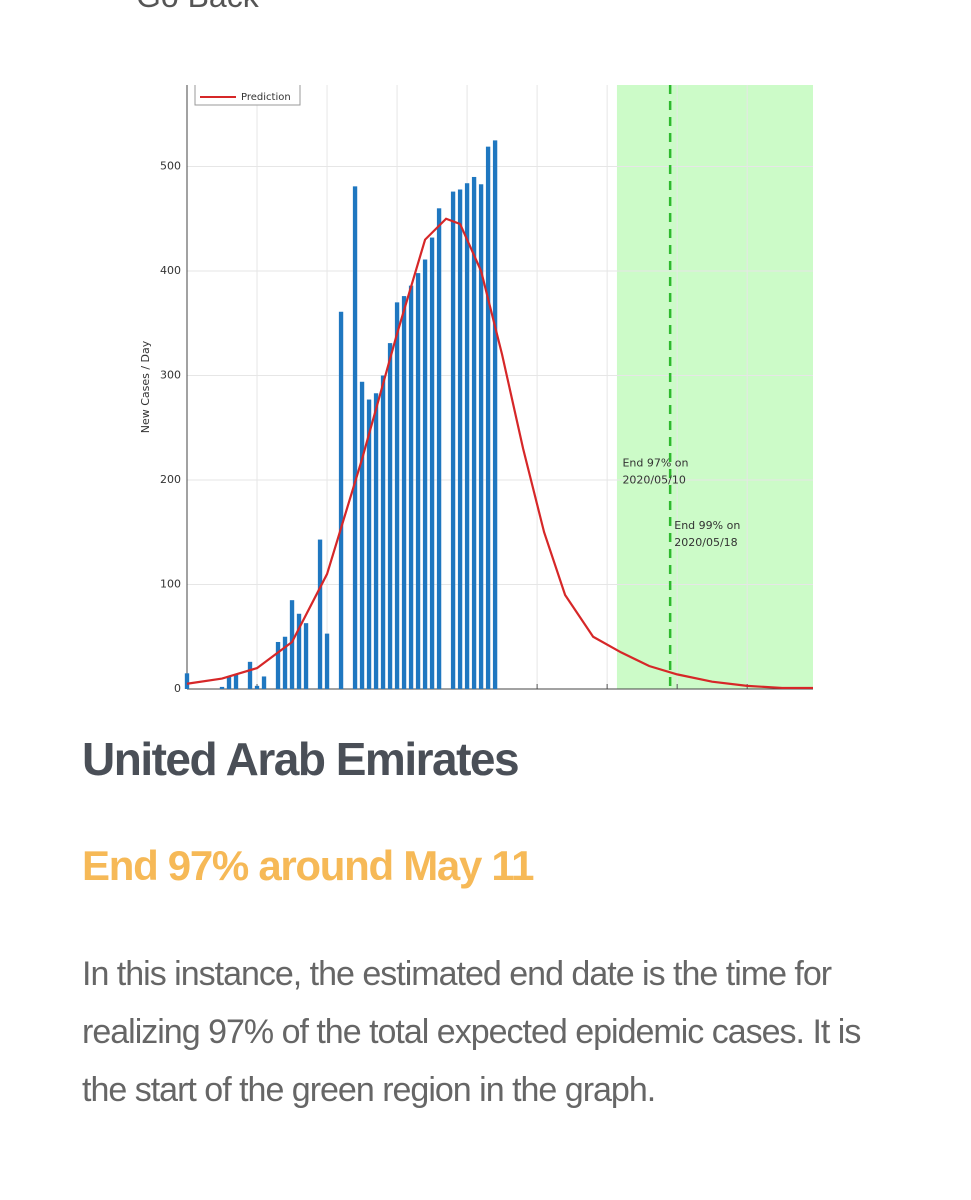 The width and height of the screenshot is (971, 1200). What do you see at coordinates (266, 97) in the screenshot?
I see `legend-label: Prediction` at bounding box center [266, 97].